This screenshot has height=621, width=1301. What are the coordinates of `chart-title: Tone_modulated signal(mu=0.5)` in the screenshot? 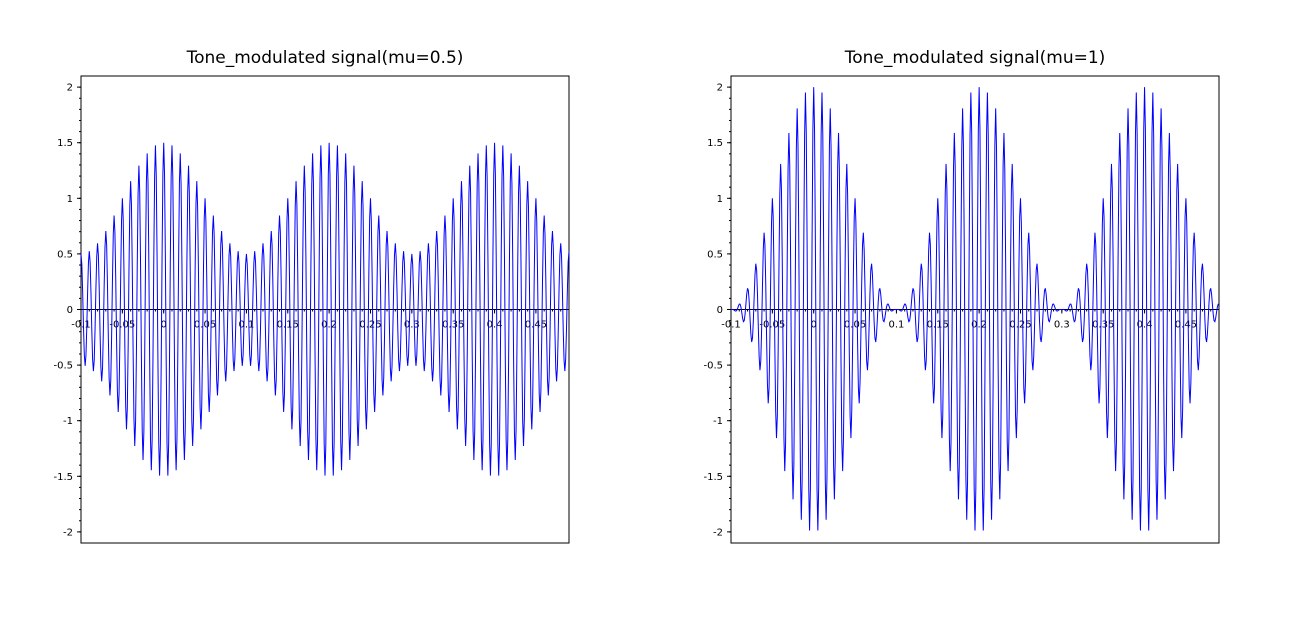 It's located at (325, 58).